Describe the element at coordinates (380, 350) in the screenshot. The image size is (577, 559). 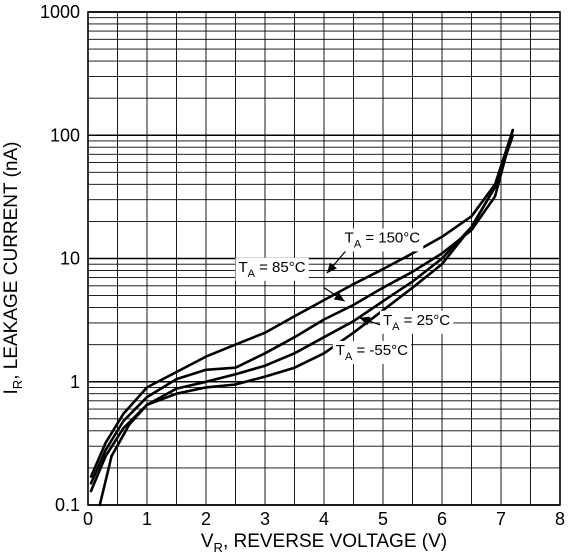
I see `series-label-text: = -55°C` at that location.